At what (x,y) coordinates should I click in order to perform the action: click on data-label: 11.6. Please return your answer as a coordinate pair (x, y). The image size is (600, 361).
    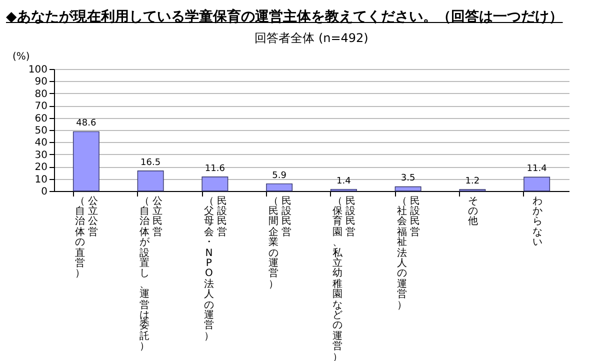
    Looking at the image, I should click on (215, 169).